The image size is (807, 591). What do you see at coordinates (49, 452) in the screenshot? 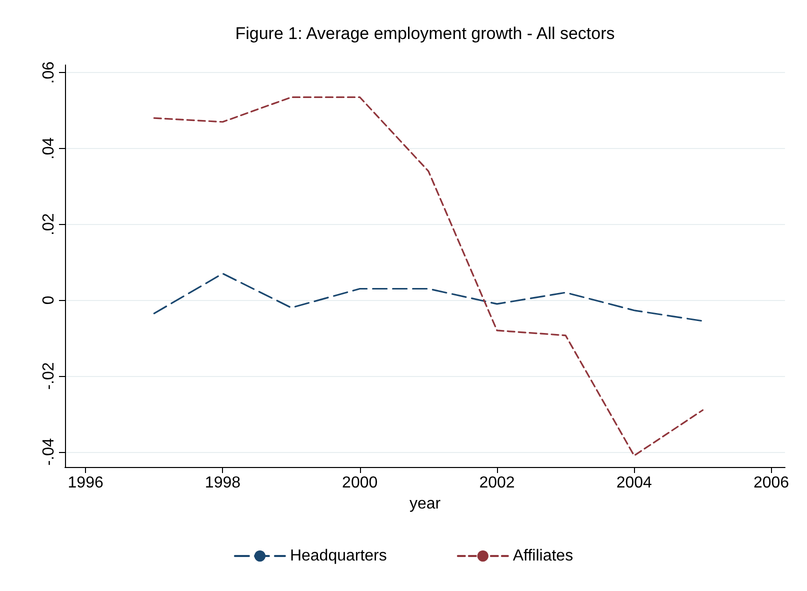
I see `y-tick-label: -.04` at bounding box center [49, 452].